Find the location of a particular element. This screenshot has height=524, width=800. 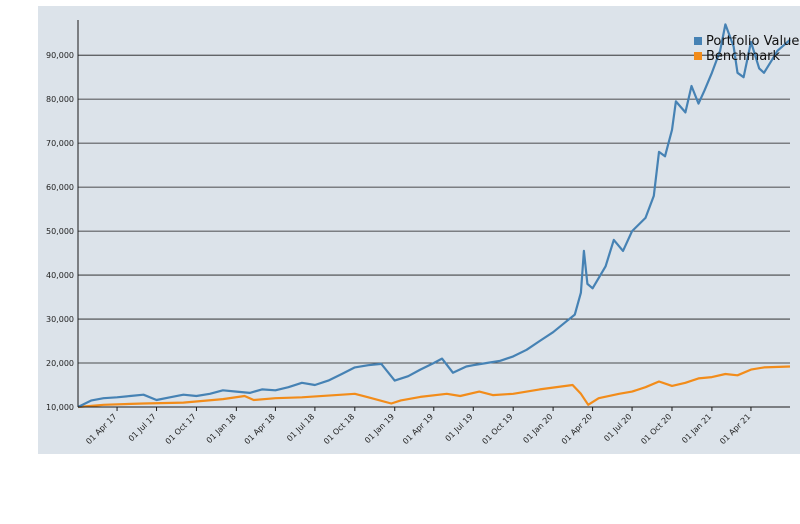

y-tick-label: 50,000 is located at coordinates (60, 231).